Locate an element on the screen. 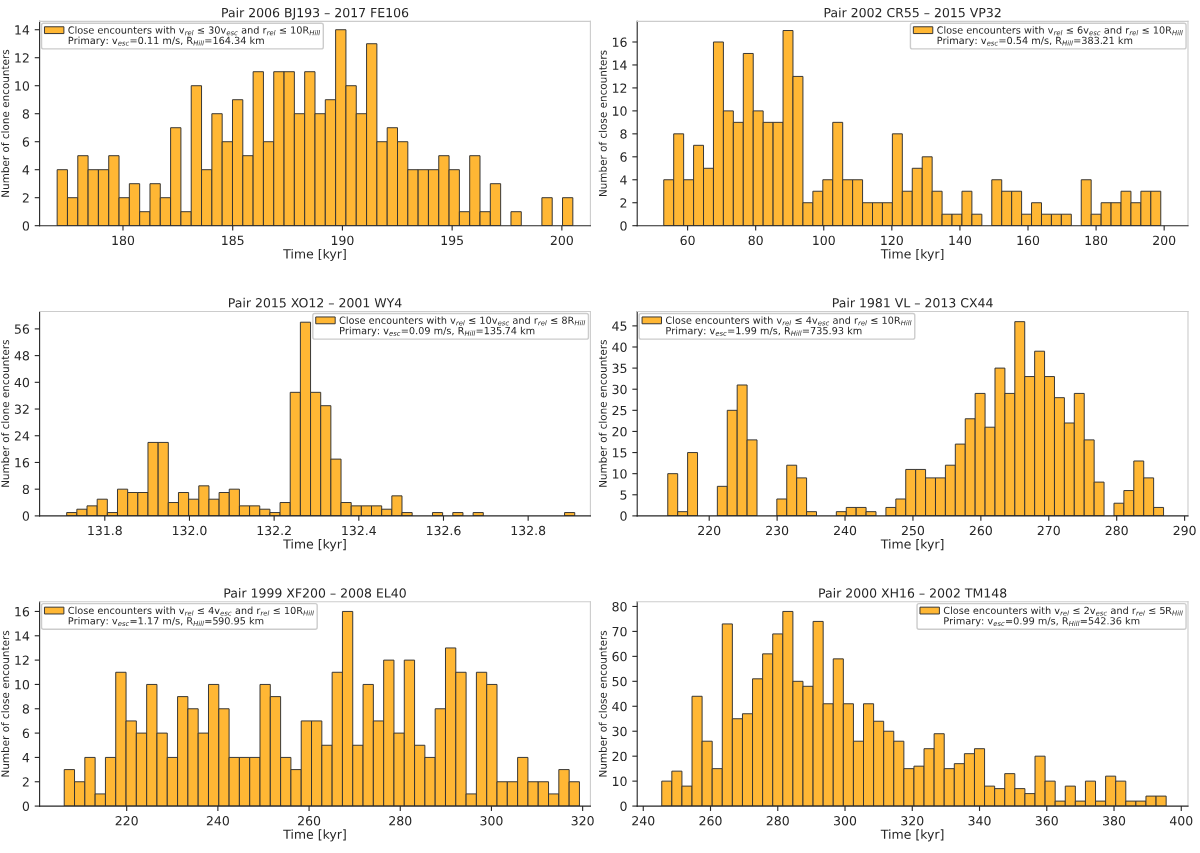 This screenshot has height=853, width=1200. x-tick-label: 360 is located at coordinates (1046, 821).